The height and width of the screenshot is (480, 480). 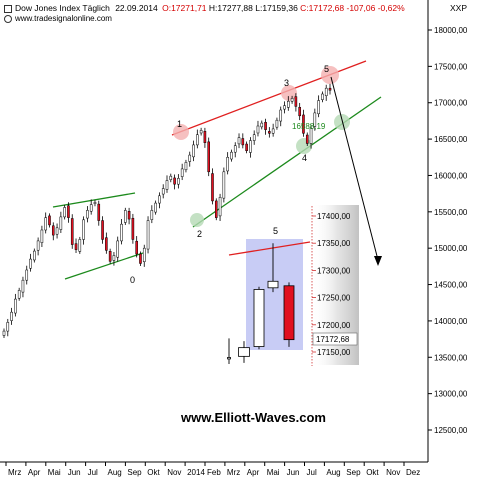 I want to click on wave-0-label: 0, so click(x=132, y=280).